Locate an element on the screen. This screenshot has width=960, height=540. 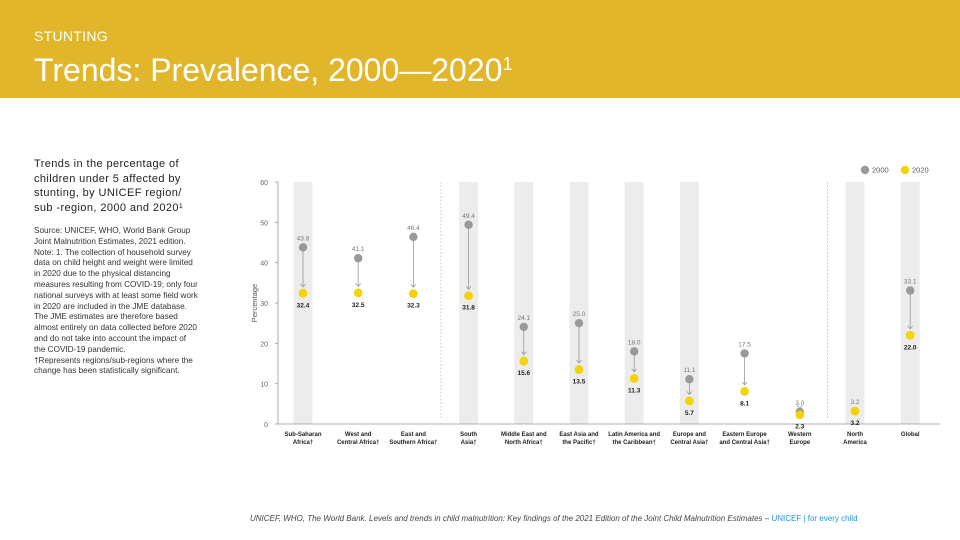
category-label-line2: the Caribbean† is located at coordinates (634, 443).